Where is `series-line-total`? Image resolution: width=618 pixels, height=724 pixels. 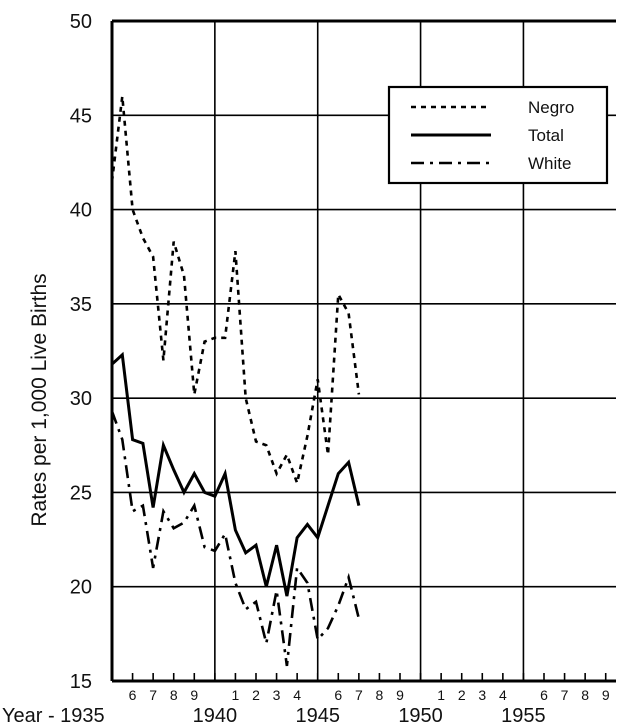
series-line-total is located at coordinates (235, 474).